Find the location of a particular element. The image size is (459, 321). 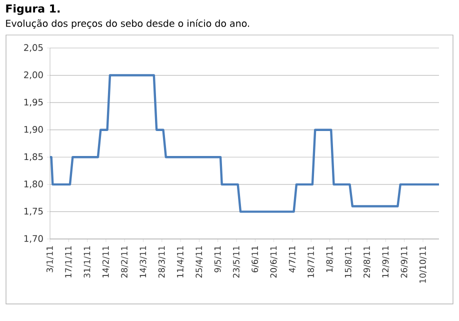

chart-title: Figura 1. is located at coordinates (33, 9).